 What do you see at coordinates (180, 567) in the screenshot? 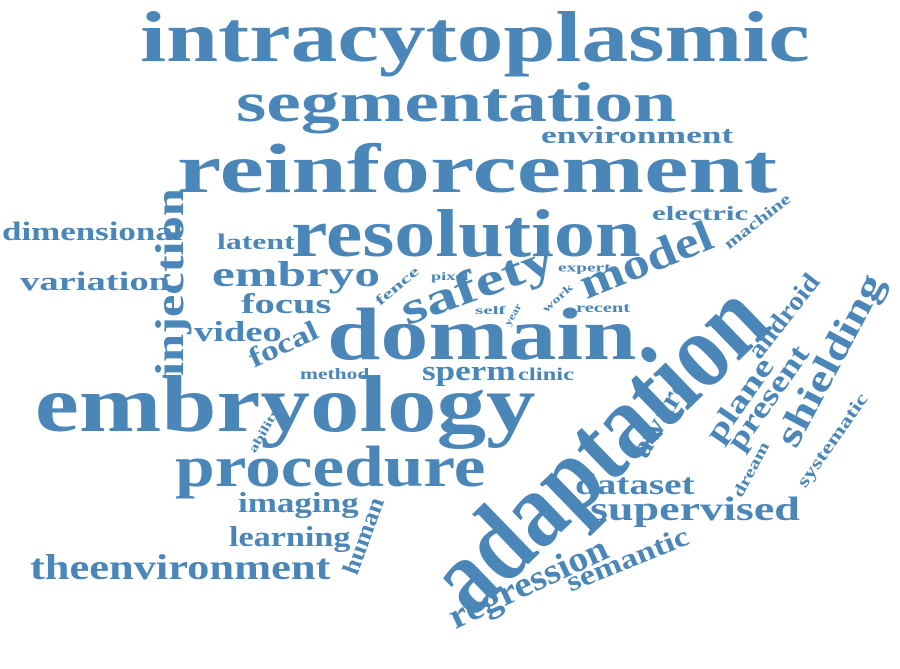
I see `word: theenvironment` at bounding box center [180, 567].